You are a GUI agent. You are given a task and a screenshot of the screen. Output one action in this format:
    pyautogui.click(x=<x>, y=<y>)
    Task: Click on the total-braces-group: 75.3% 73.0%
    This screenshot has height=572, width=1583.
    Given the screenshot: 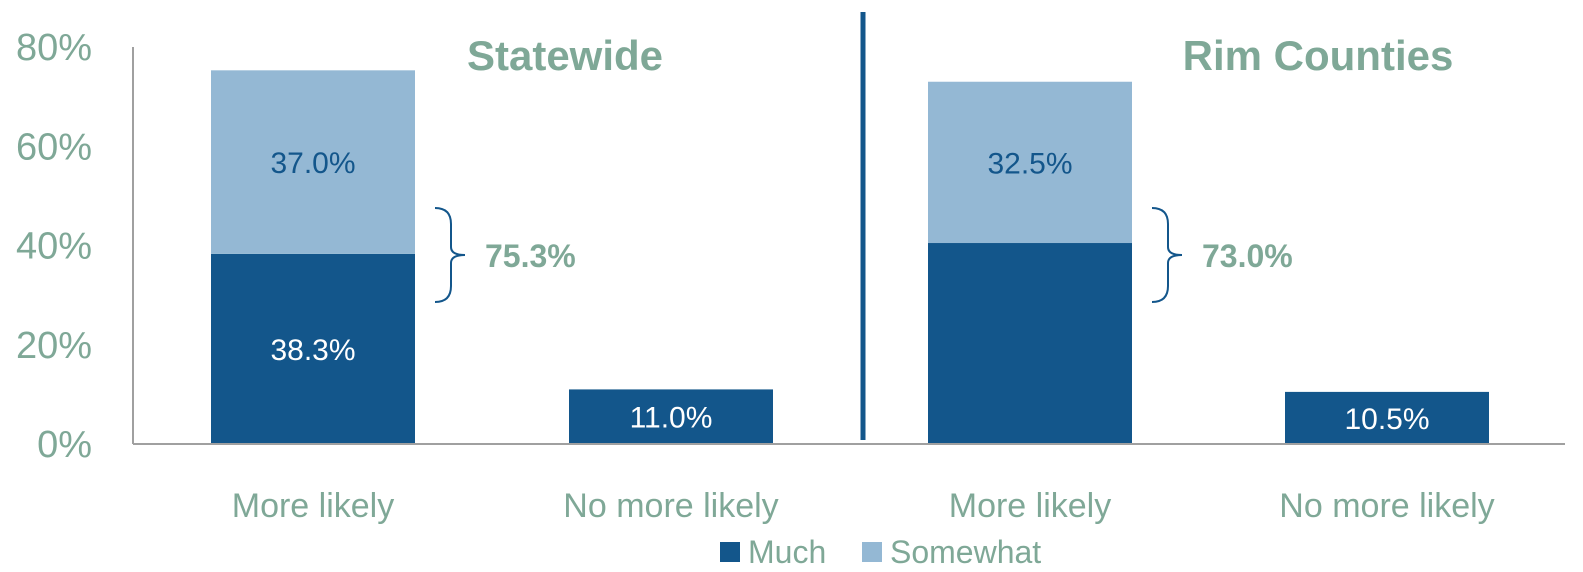 What is the action you would take?
    pyautogui.click(x=863, y=255)
    